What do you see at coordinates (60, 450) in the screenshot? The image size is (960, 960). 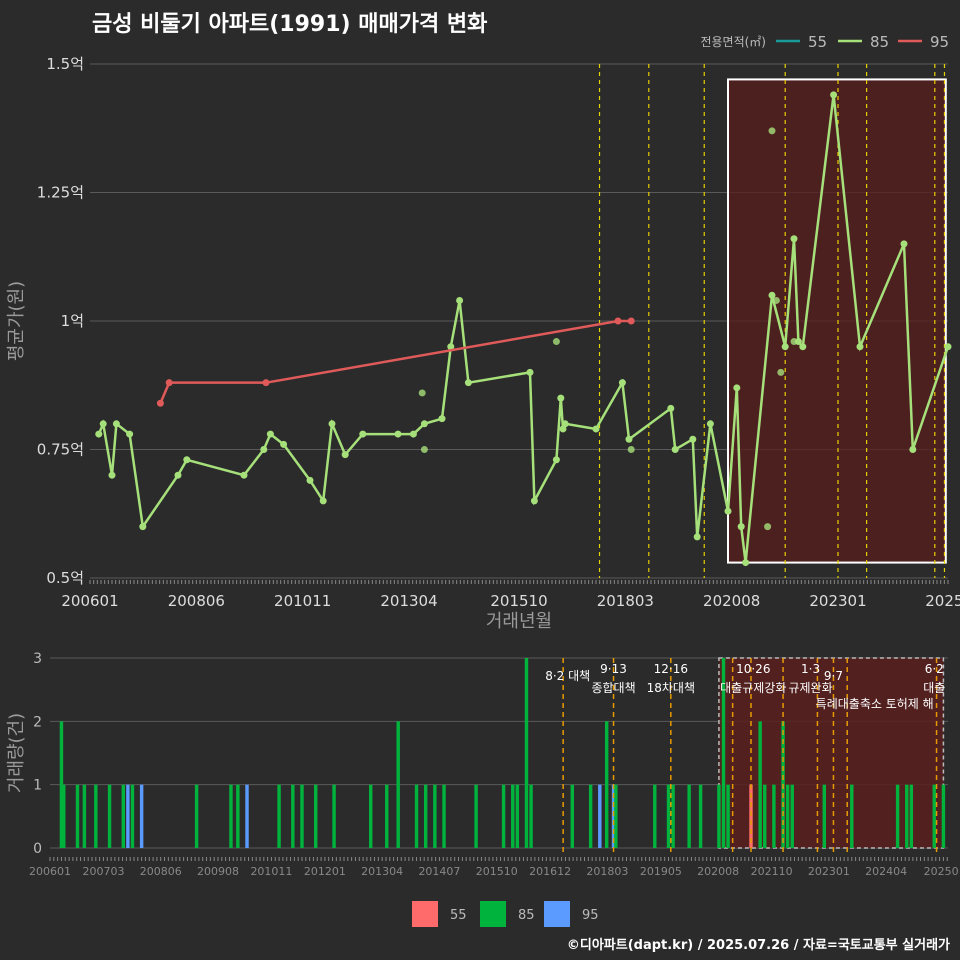 I see `y-tick-label: 0.75억` at bounding box center [60, 450].